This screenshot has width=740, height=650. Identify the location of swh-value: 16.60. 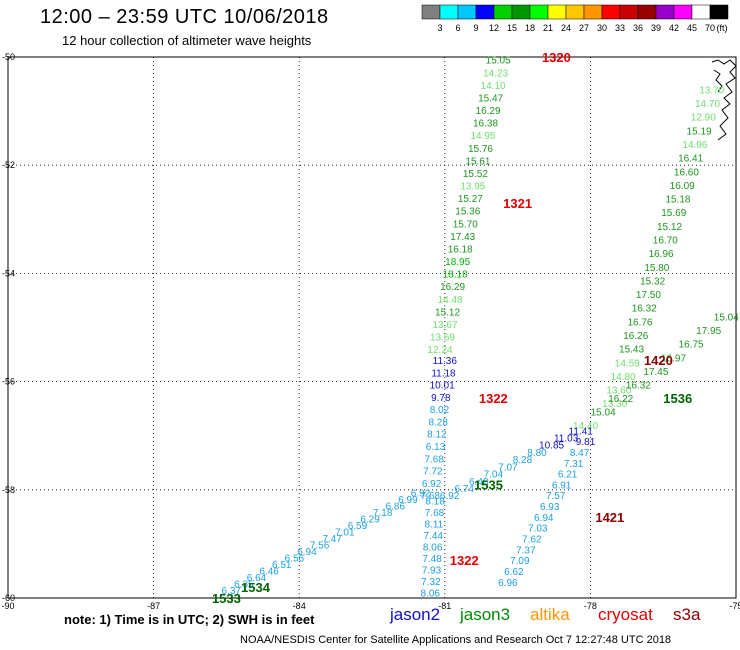
(686, 172).